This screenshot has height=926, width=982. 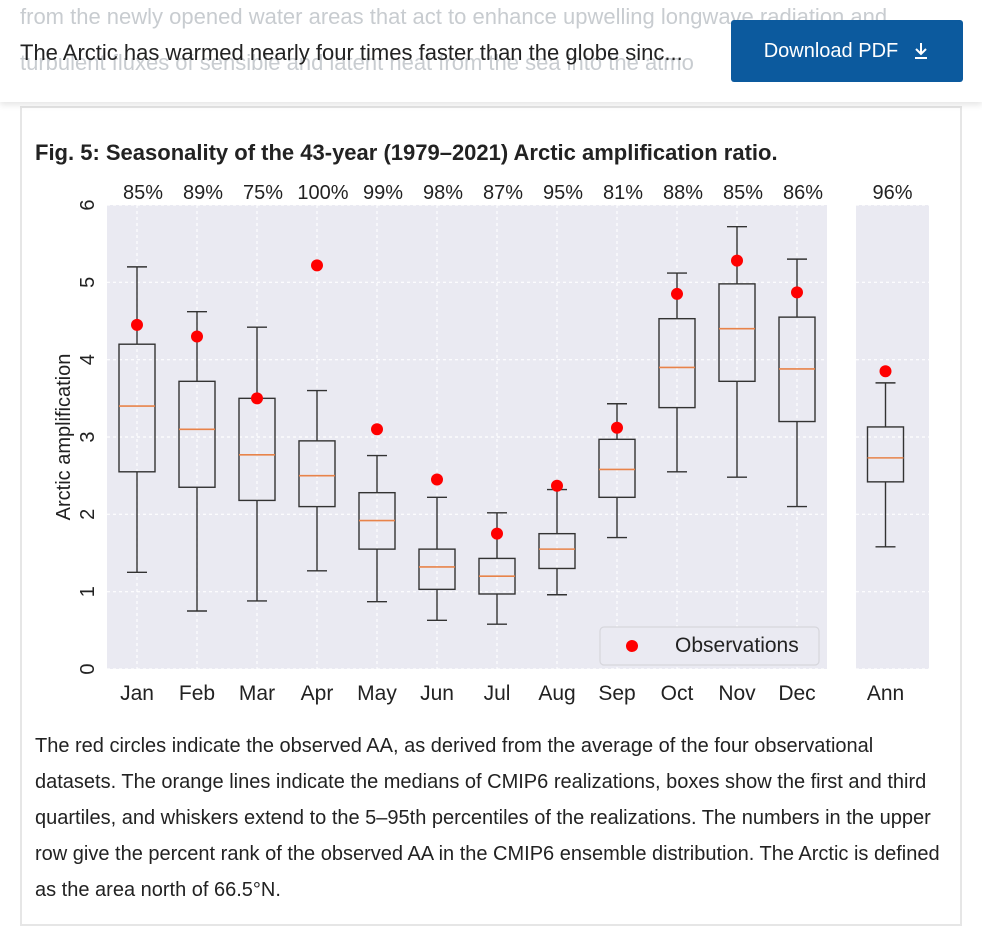 What do you see at coordinates (743, 193) in the screenshot?
I see `percent-rank-nov: 85%` at bounding box center [743, 193].